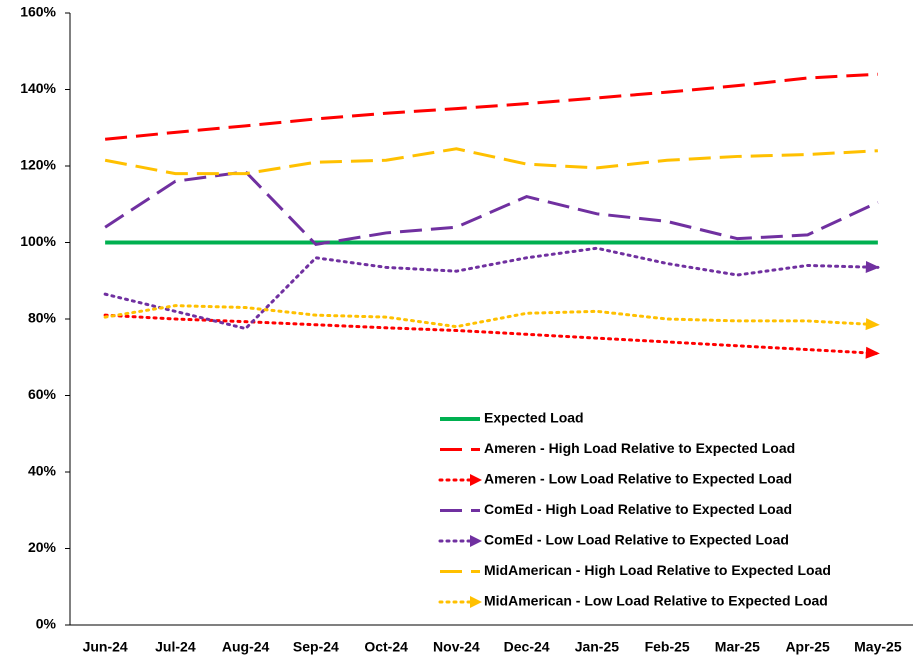  I want to click on y-tick-label: 160%, so click(38, 12).